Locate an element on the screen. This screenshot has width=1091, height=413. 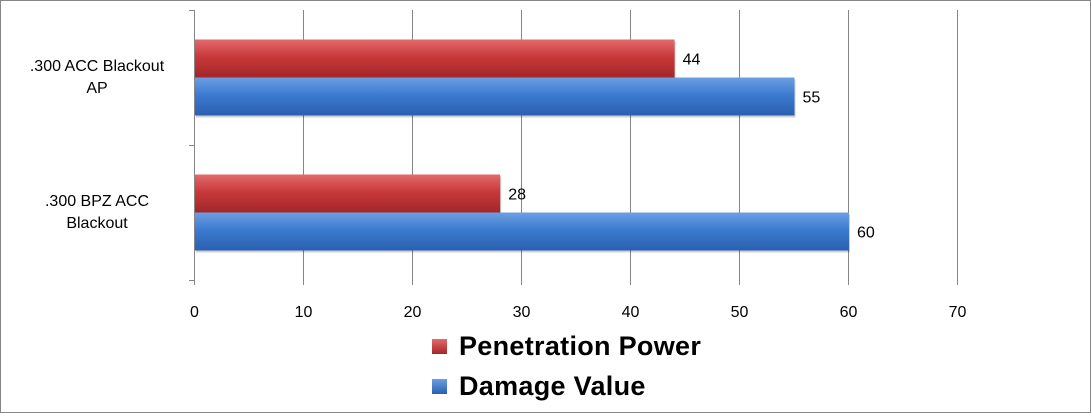
data-label: 44 is located at coordinates (692, 60).